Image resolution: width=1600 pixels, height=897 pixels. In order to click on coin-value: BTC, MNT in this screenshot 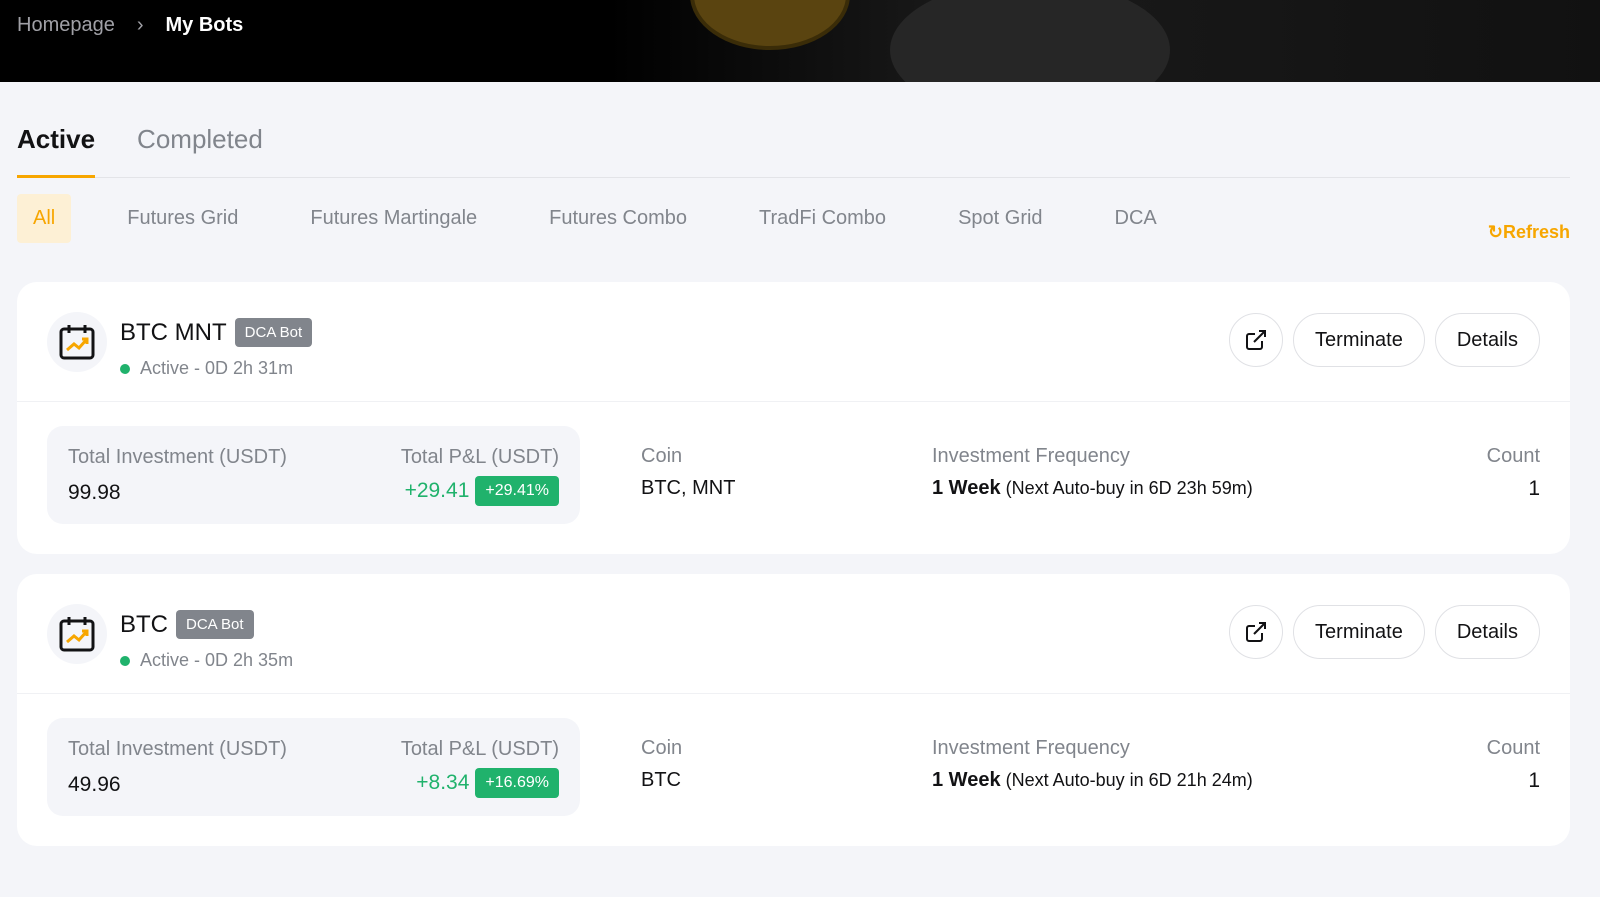, I will do `click(688, 488)`.